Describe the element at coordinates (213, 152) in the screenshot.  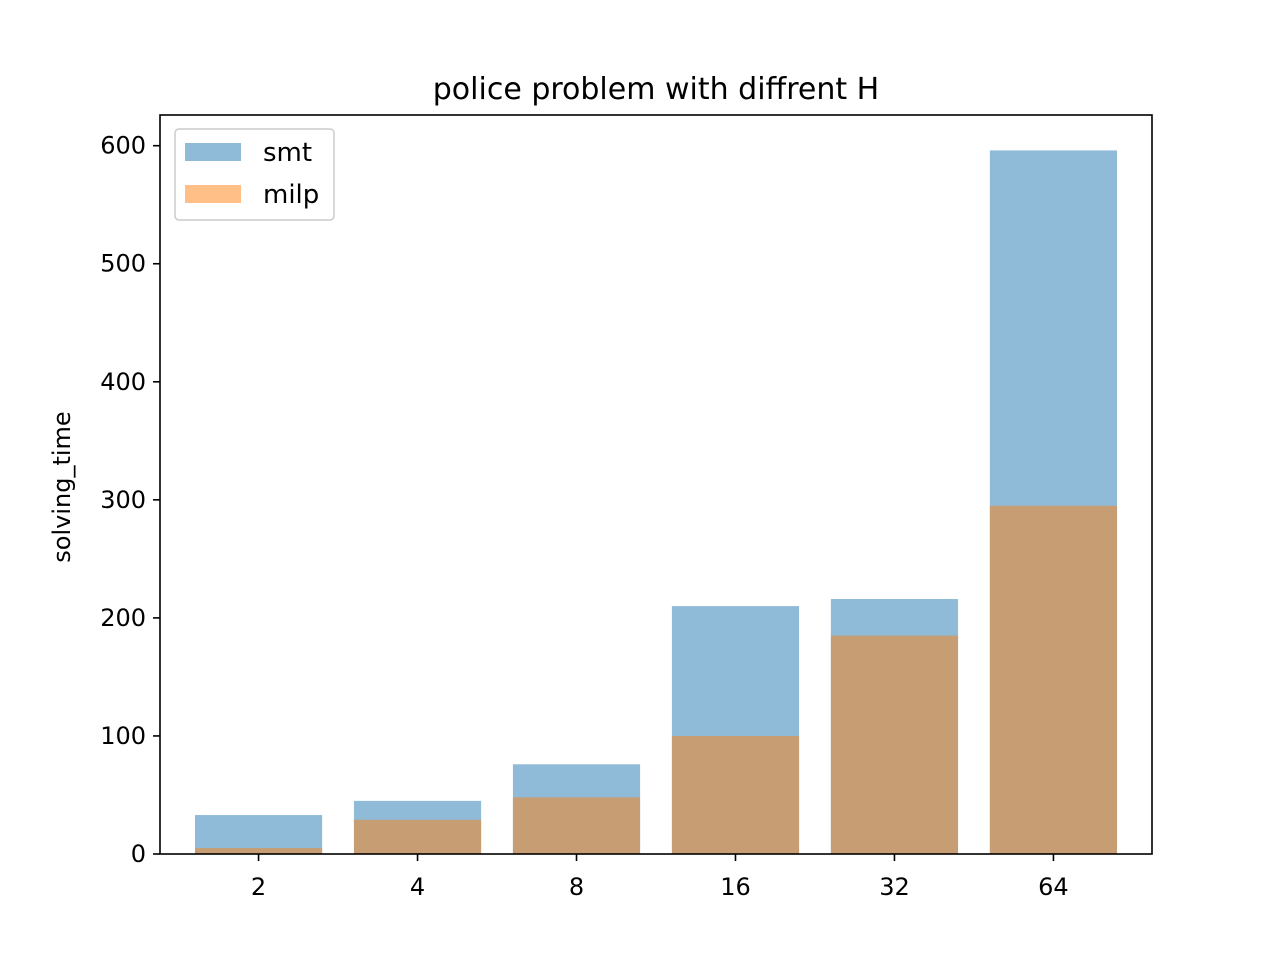
I see `legend-swatch-smt` at that location.